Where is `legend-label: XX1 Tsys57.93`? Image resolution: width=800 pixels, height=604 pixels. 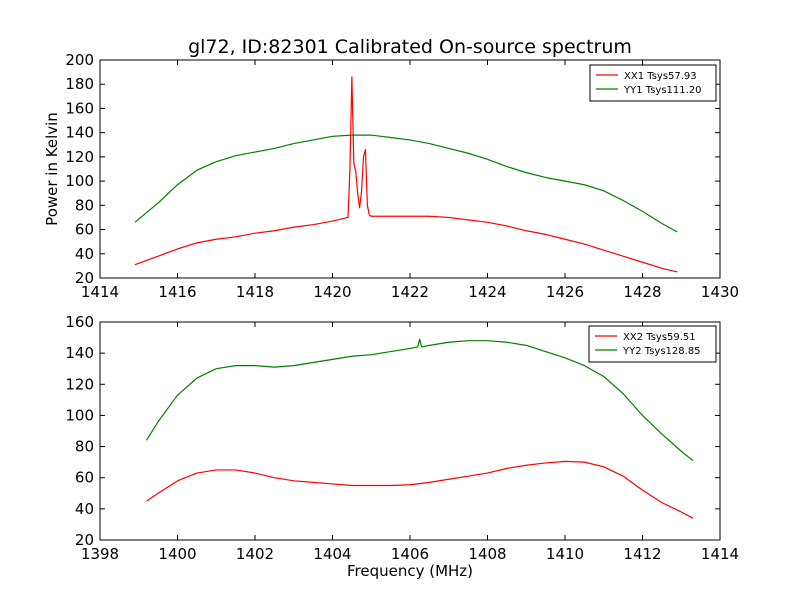 legend-label: XX1 Tsys57.93 is located at coordinates (660, 76).